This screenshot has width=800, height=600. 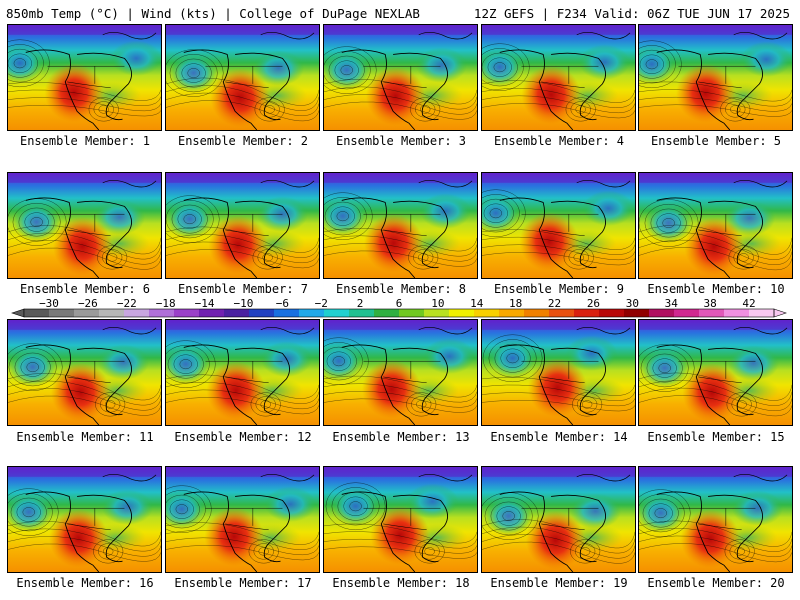 I want to click on colorbar-tick-label: −26, so click(x=88, y=303).